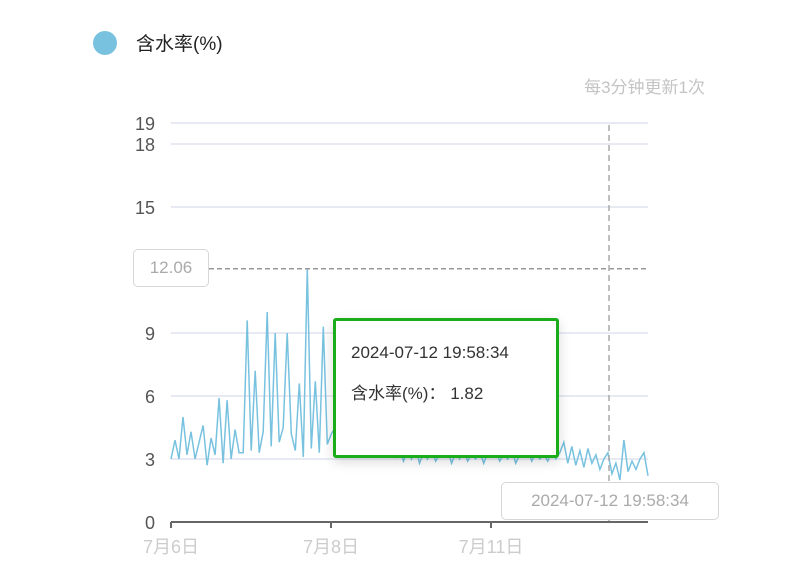 This screenshot has height=582, width=800. Describe the element at coordinates (430, 352) in the screenshot. I see `tooltip-time: 2024-07-12 19:58:34` at that location.